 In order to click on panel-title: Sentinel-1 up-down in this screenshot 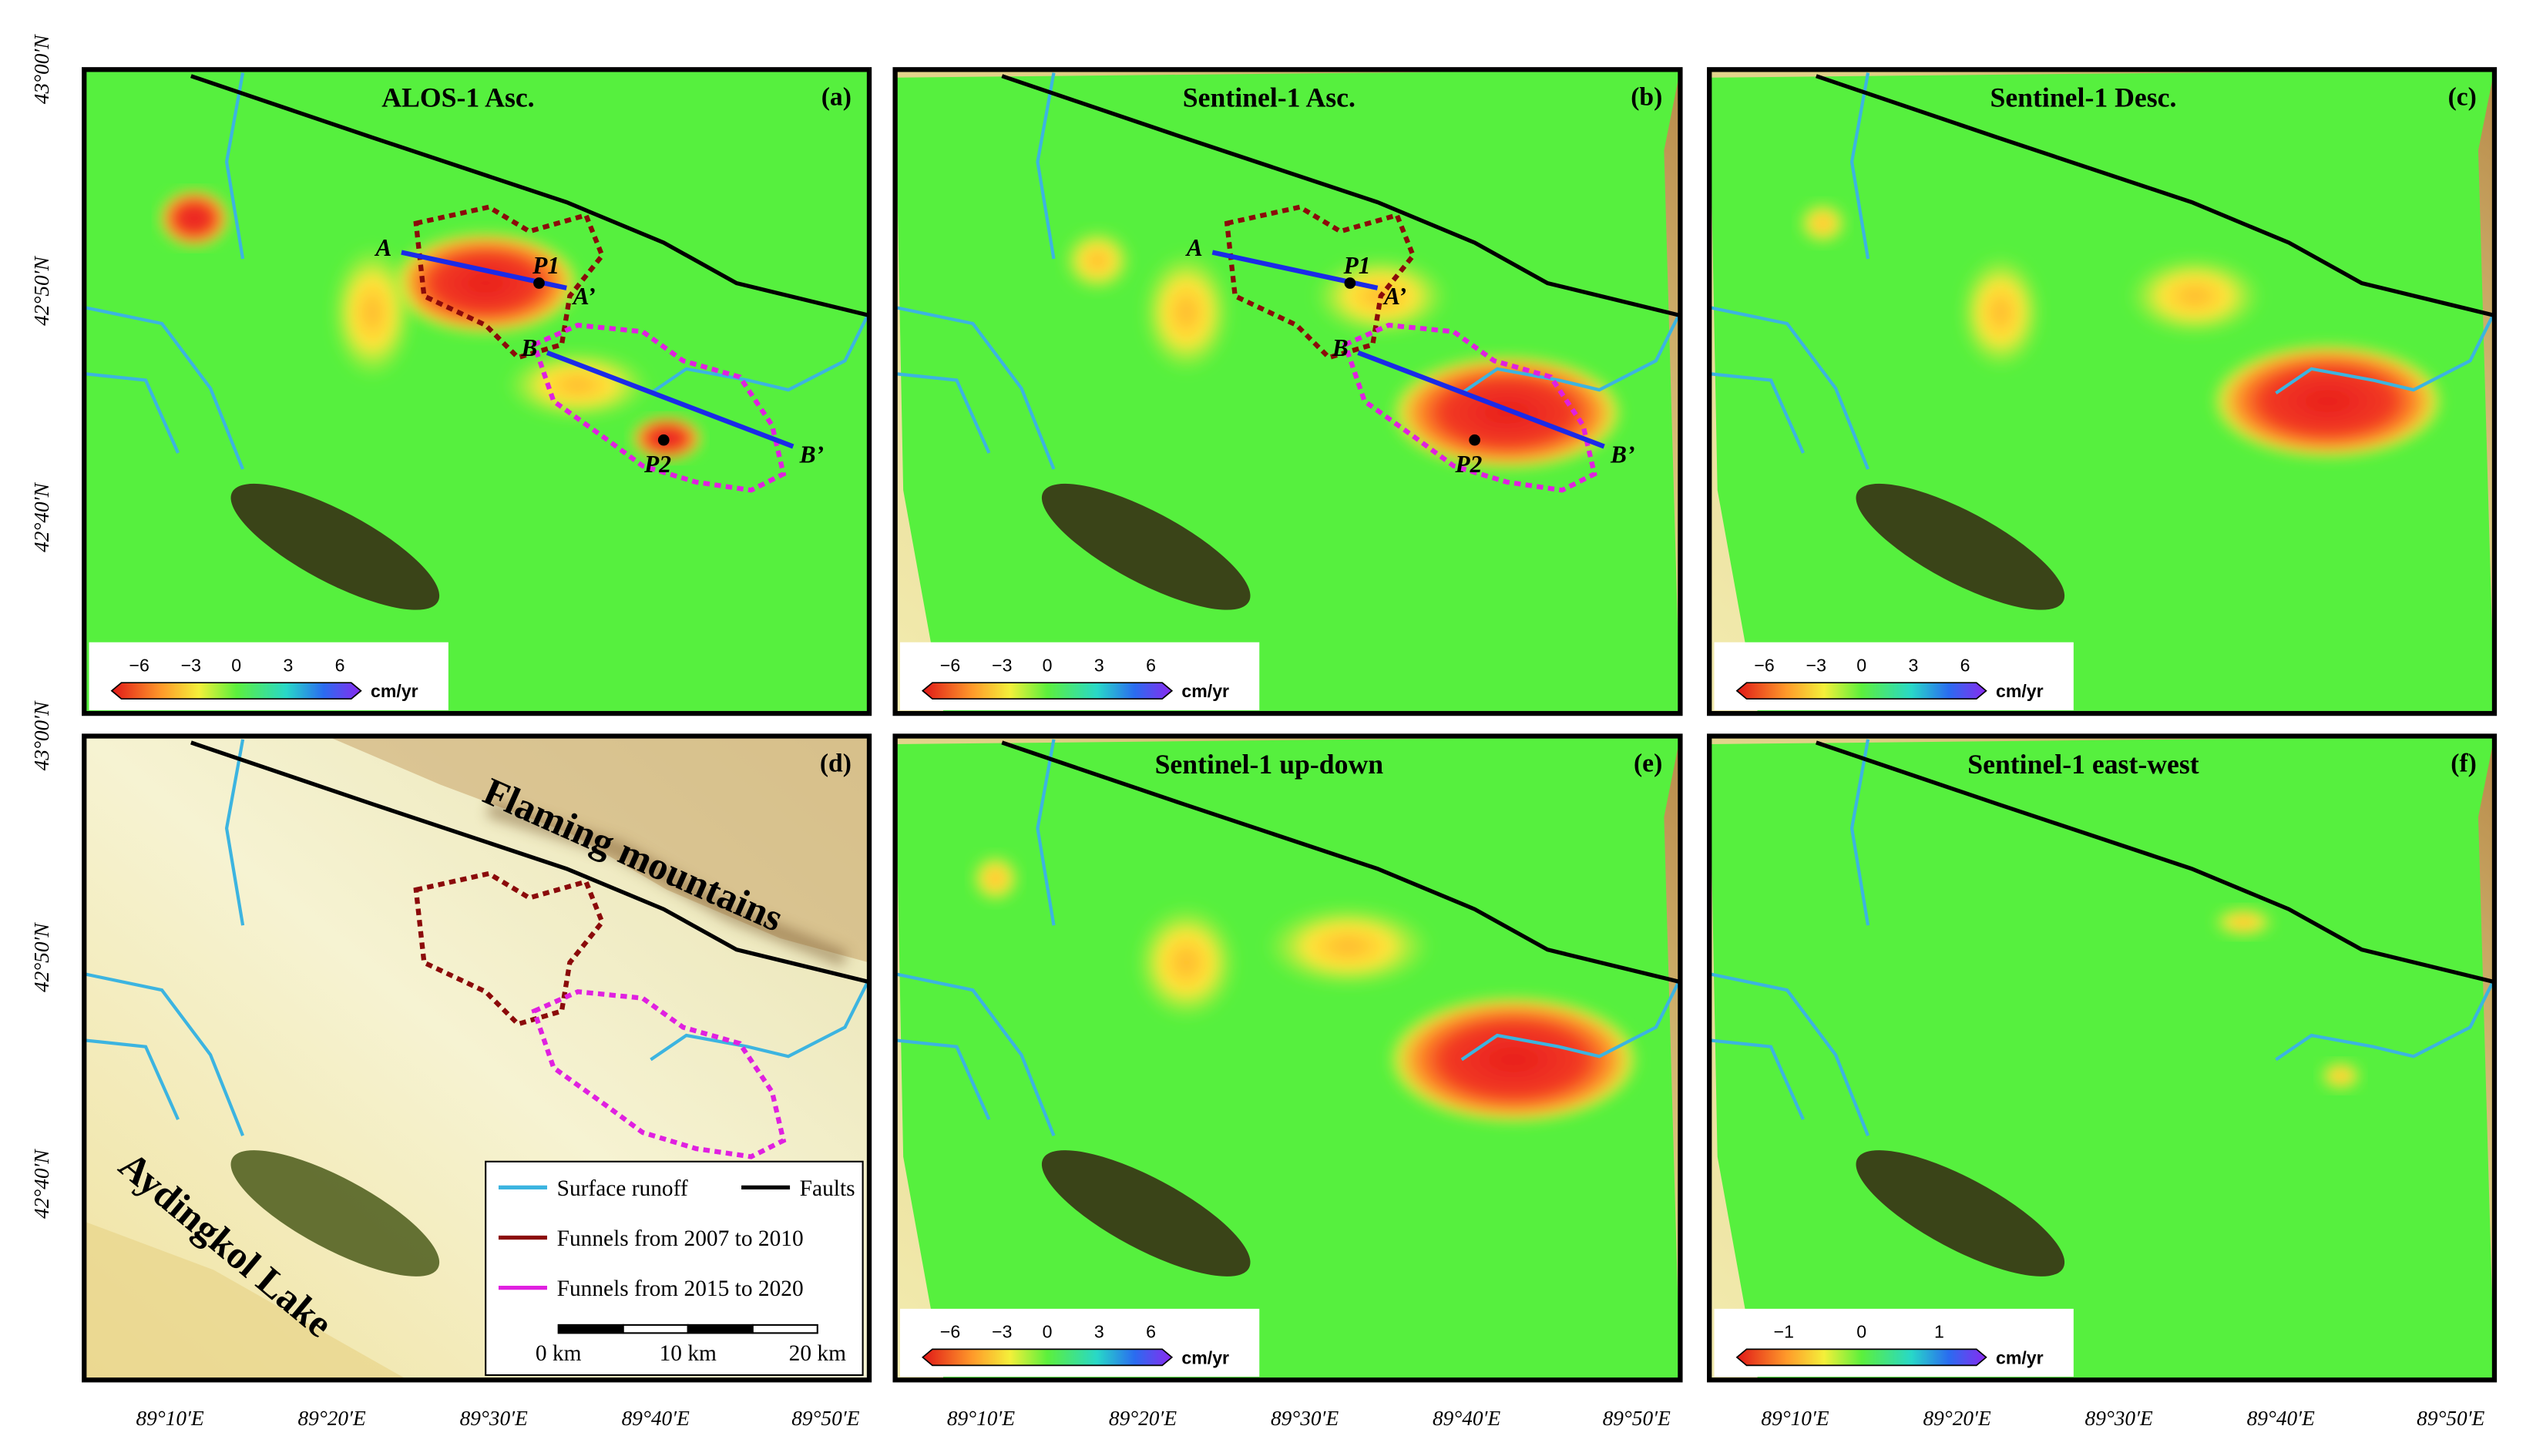, I will do `click(1269, 764)`.